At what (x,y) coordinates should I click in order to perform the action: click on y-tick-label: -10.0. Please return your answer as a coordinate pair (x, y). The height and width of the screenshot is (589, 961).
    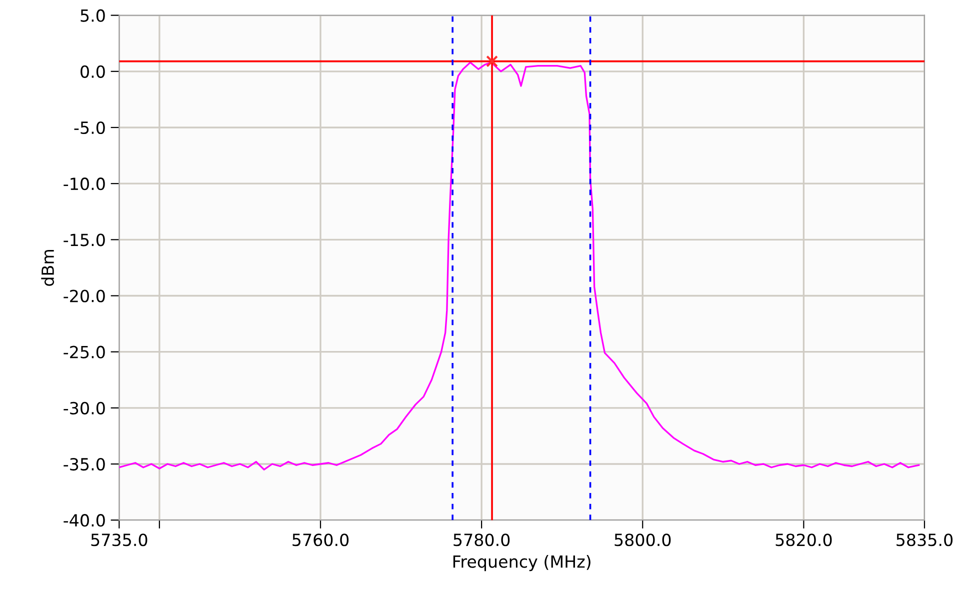
    Looking at the image, I should click on (84, 184).